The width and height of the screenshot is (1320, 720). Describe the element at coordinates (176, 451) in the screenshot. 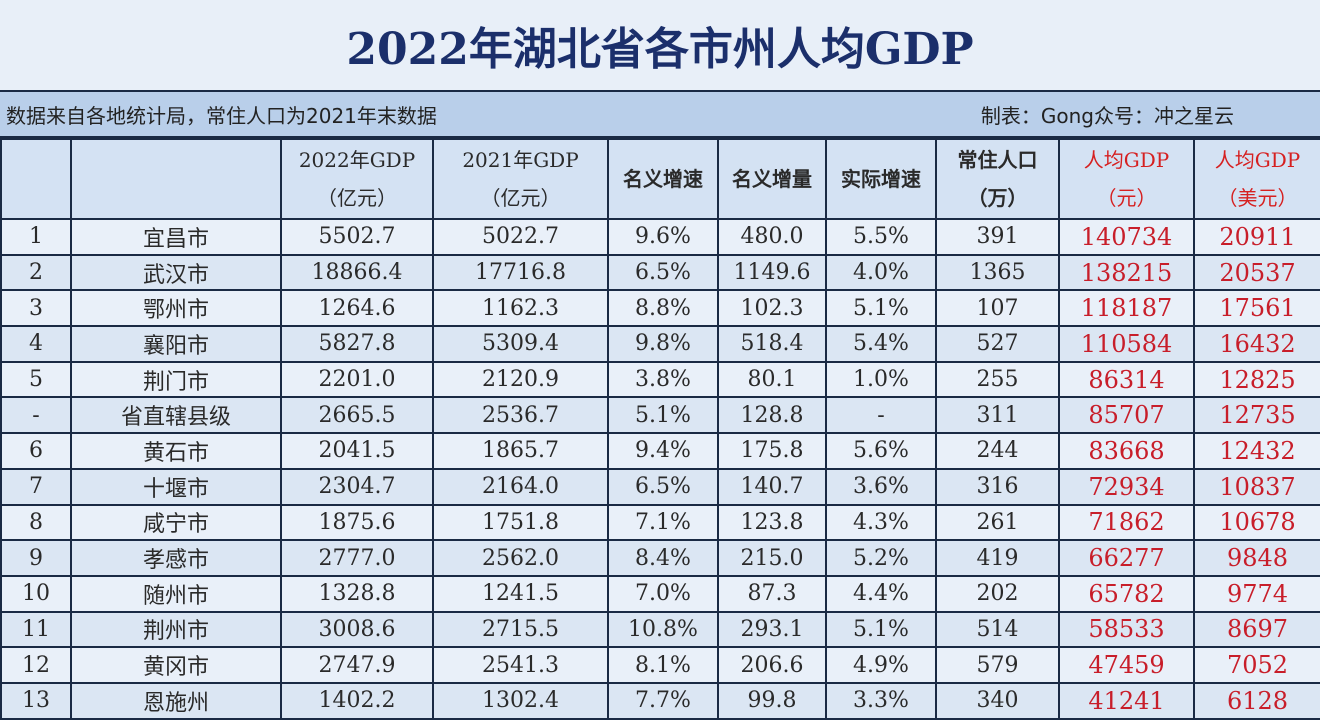

I see `table-cell: 黄石市` at that location.